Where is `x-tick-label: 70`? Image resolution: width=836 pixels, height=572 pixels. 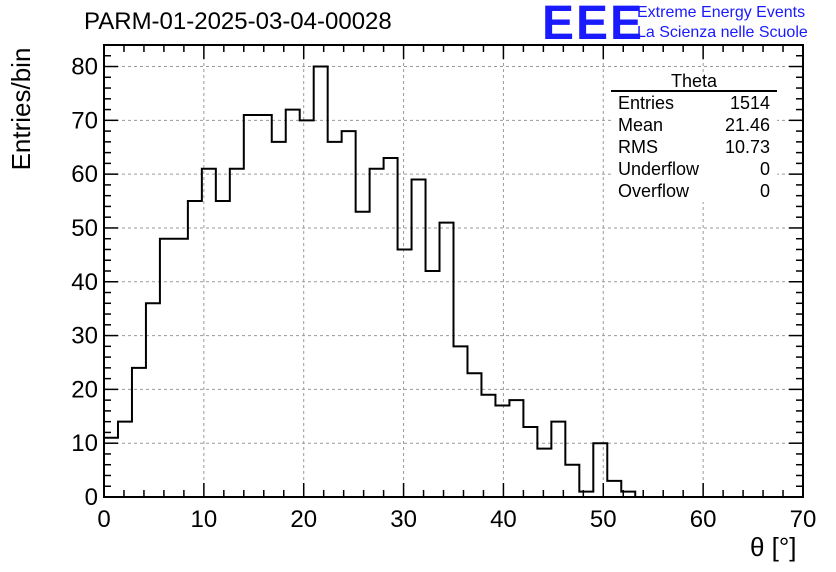
x-tick-label: 70 is located at coordinates (803, 519).